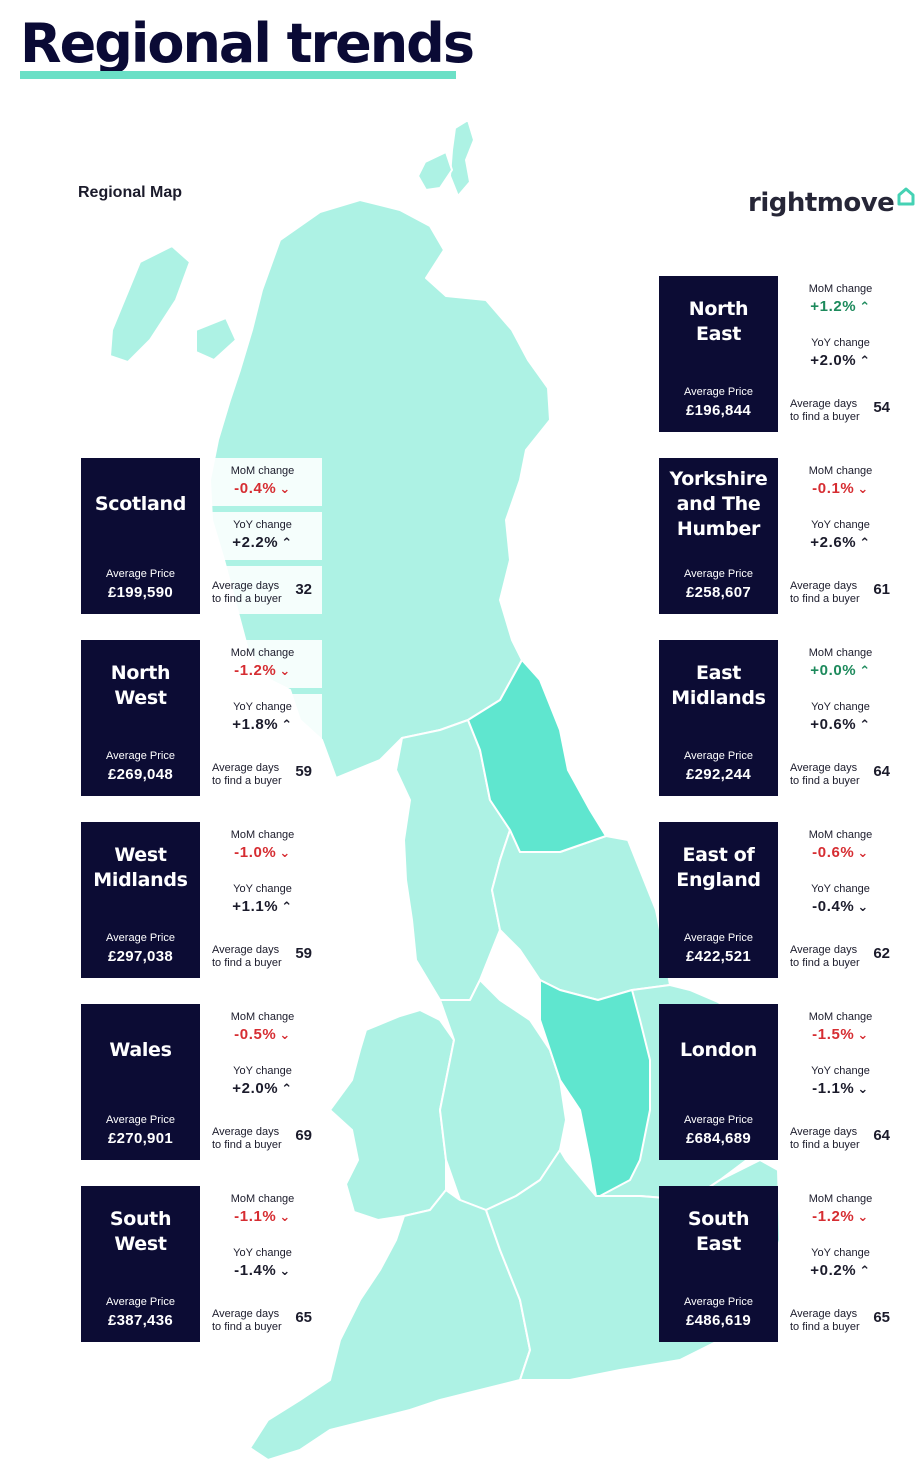 This screenshot has height=1474, width=920. Describe the element at coordinates (881, 589) in the screenshot. I see `days-to-buyer-value: 61` at that location.